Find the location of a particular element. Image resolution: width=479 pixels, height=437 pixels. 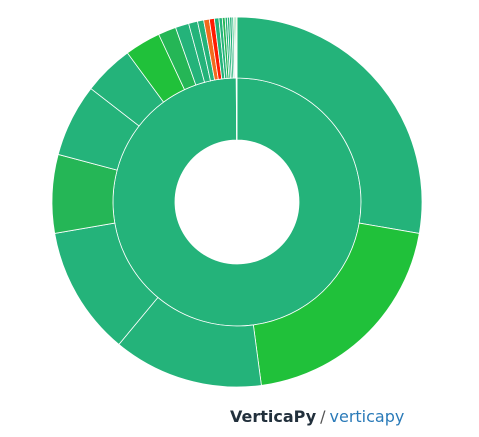

credits: VerticaPy / verticapy is located at coordinates (317, 416).